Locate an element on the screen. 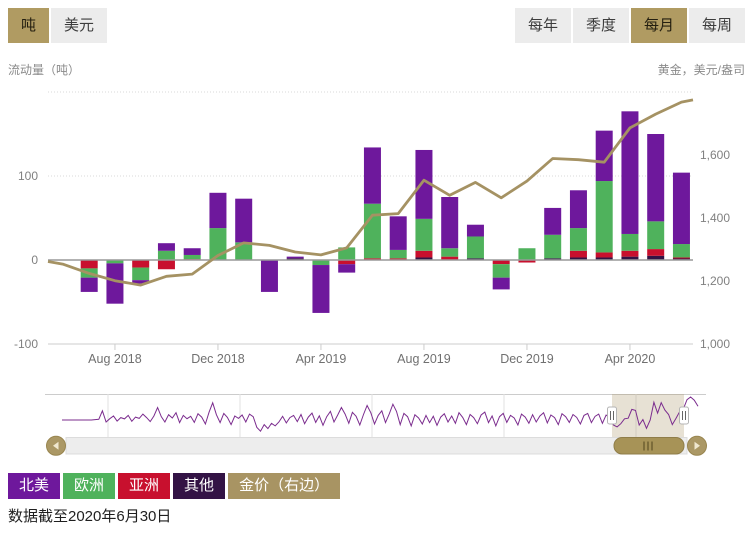 This screenshot has height=533, width=753. scrollbar is located at coordinates (376, 445).